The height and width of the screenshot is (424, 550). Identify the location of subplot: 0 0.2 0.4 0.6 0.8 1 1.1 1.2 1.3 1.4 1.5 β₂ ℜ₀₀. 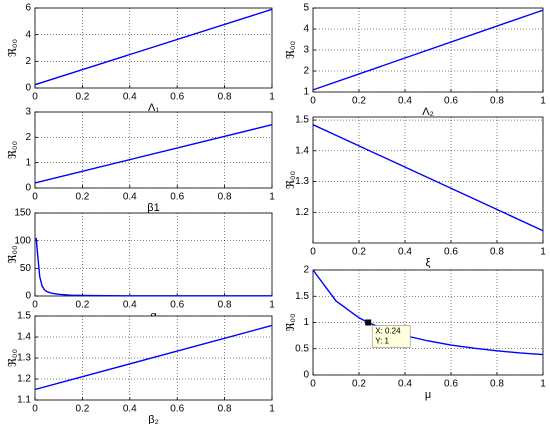
(141, 367).